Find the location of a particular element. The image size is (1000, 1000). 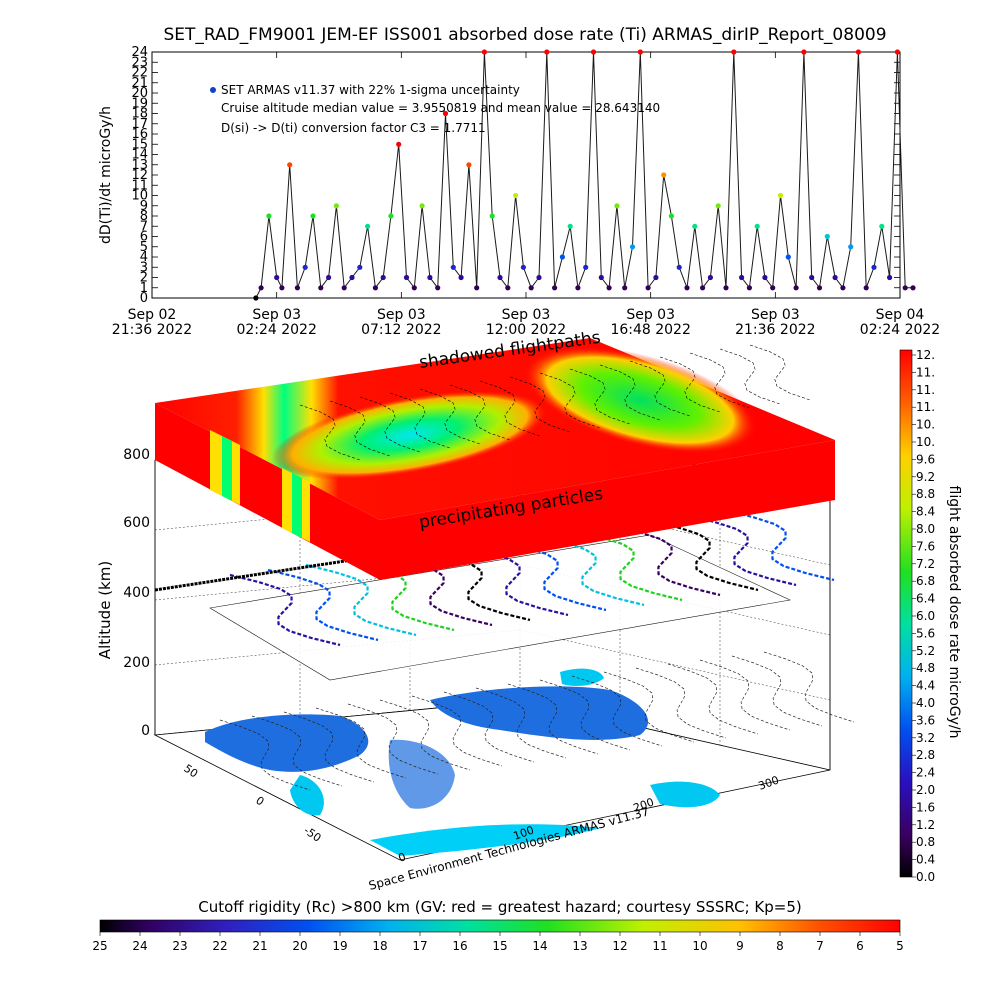

continent-south-america is located at coordinates (307, 795).